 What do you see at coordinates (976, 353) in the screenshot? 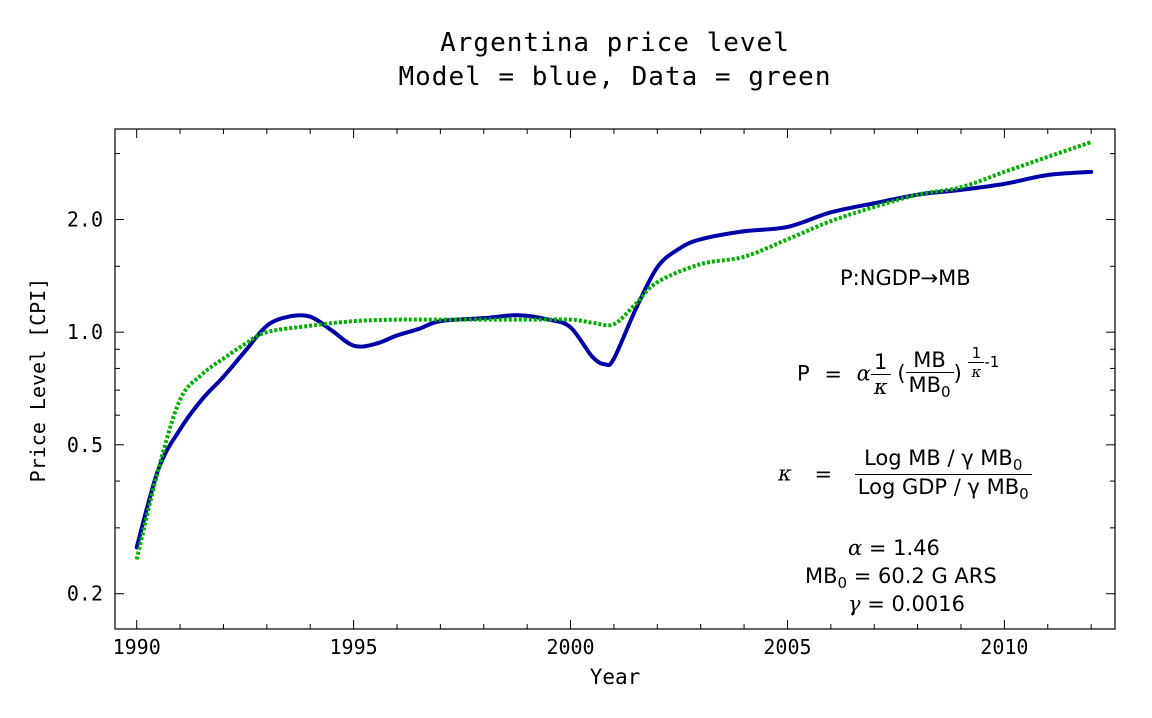
I see `exp-num: 1` at bounding box center [976, 353].